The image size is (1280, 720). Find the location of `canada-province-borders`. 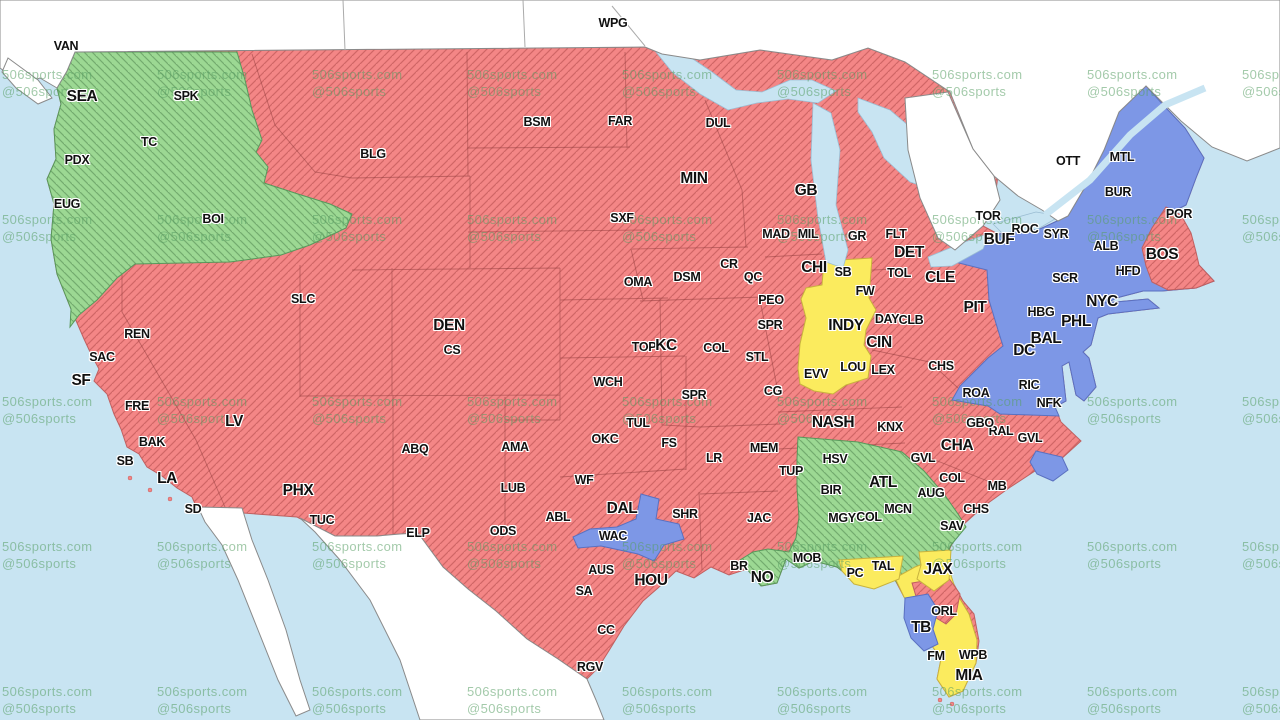

canada-province-borders is located at coordinates (494, 25).